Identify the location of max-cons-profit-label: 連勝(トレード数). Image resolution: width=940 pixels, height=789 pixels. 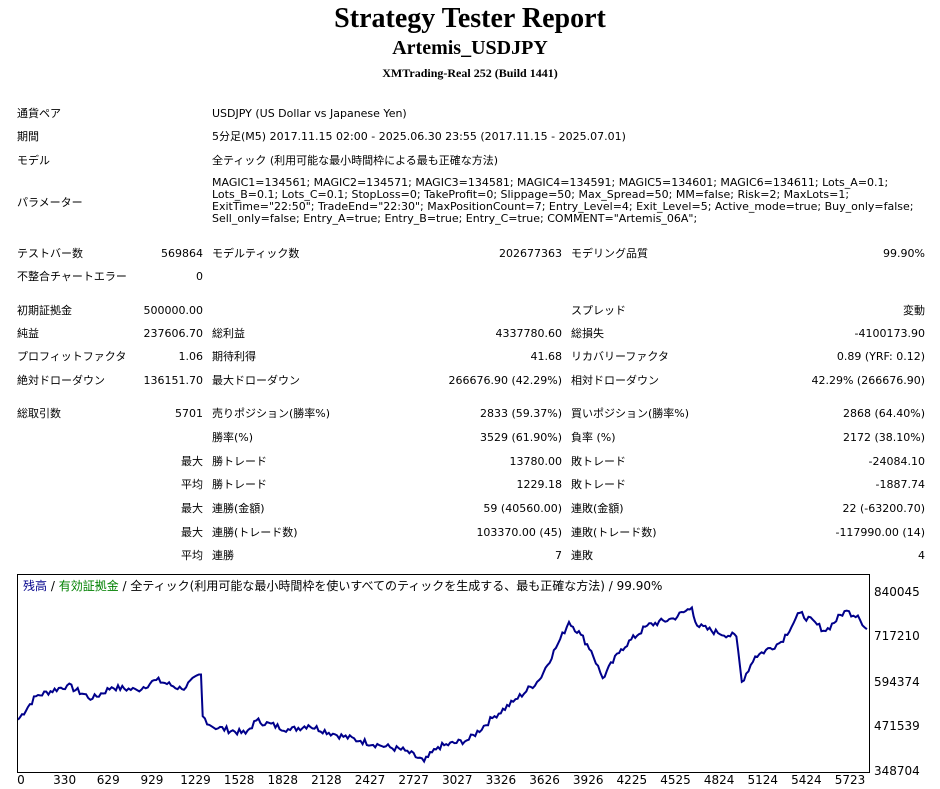
(255, 532).